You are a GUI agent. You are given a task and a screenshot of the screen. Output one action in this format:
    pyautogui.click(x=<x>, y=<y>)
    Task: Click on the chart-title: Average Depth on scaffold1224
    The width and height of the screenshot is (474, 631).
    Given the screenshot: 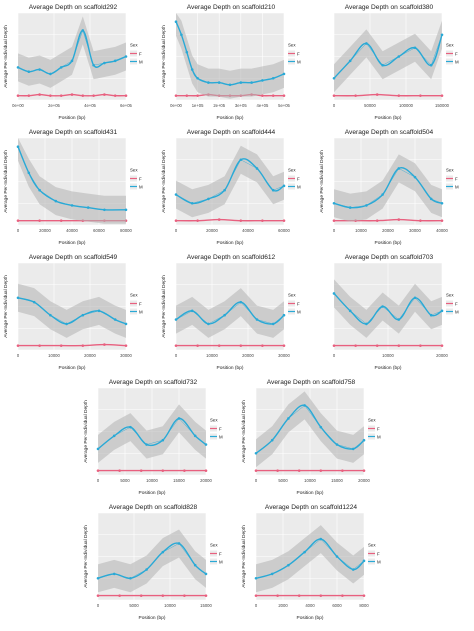 What is the action you would take?
    pyautogui.click(x=311, y=507)
    